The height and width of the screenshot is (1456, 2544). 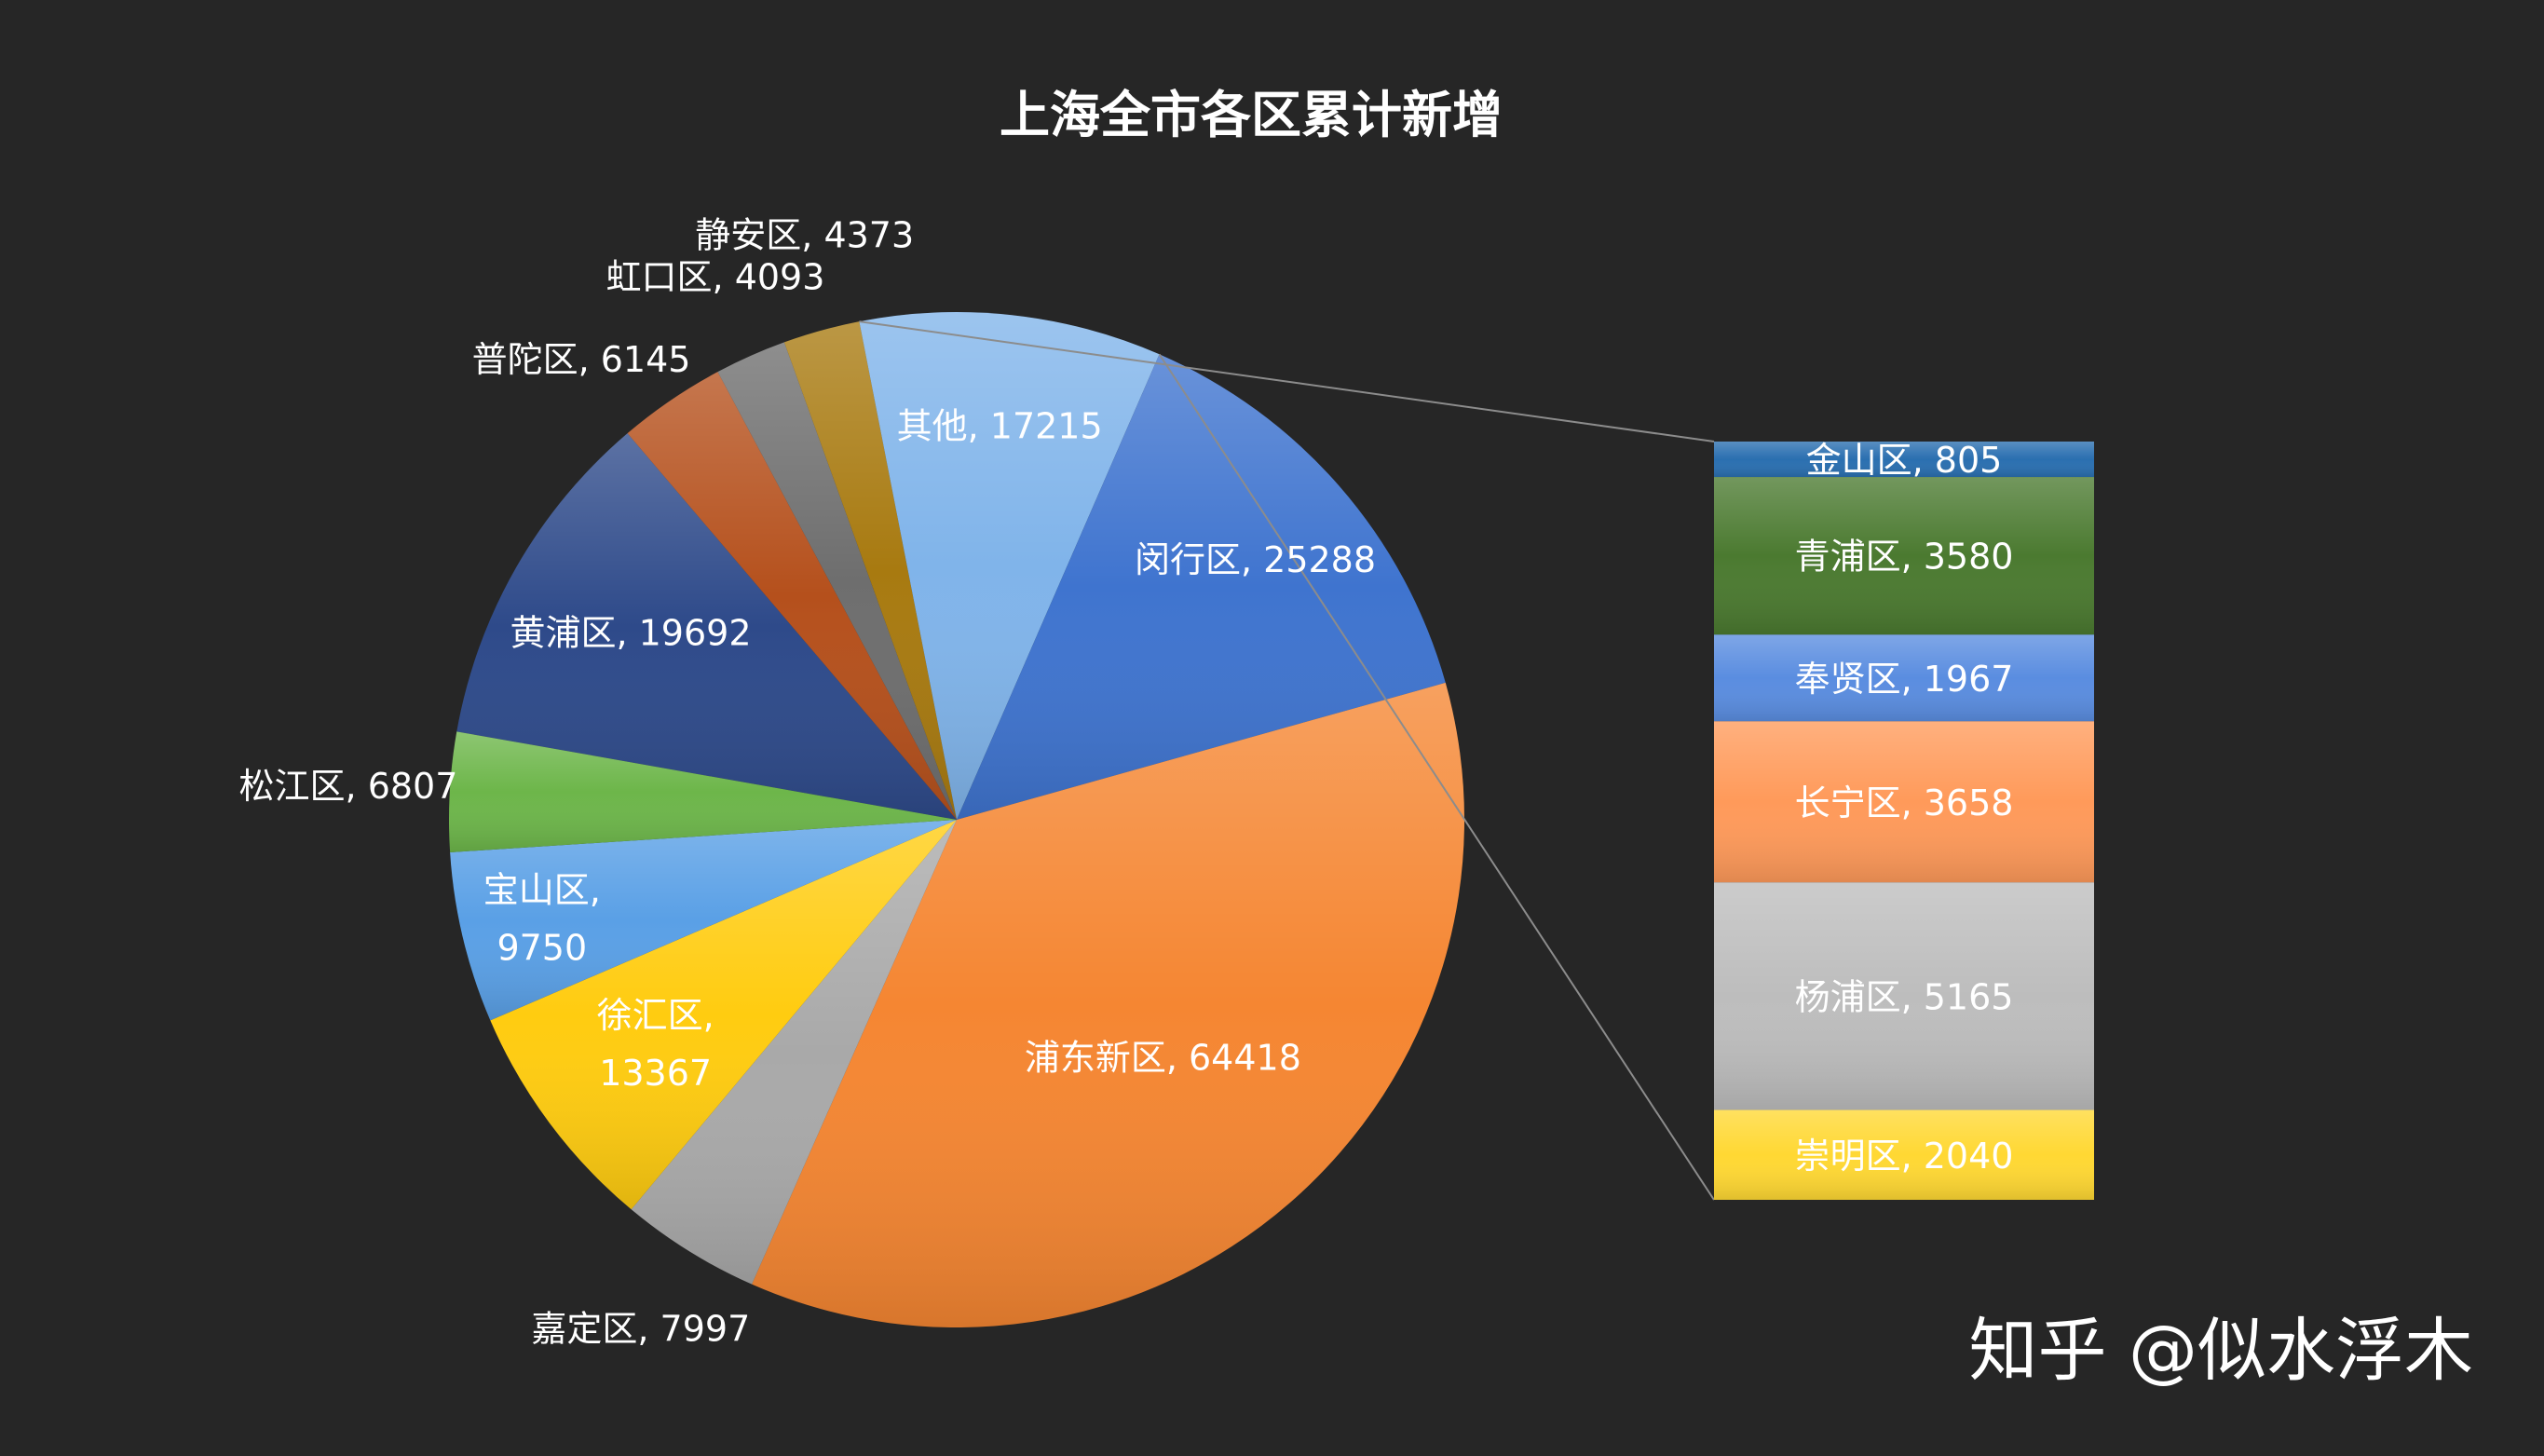 I want to click on bar-label-金山区: 金山区, 805, so click(x=1904, y=460).